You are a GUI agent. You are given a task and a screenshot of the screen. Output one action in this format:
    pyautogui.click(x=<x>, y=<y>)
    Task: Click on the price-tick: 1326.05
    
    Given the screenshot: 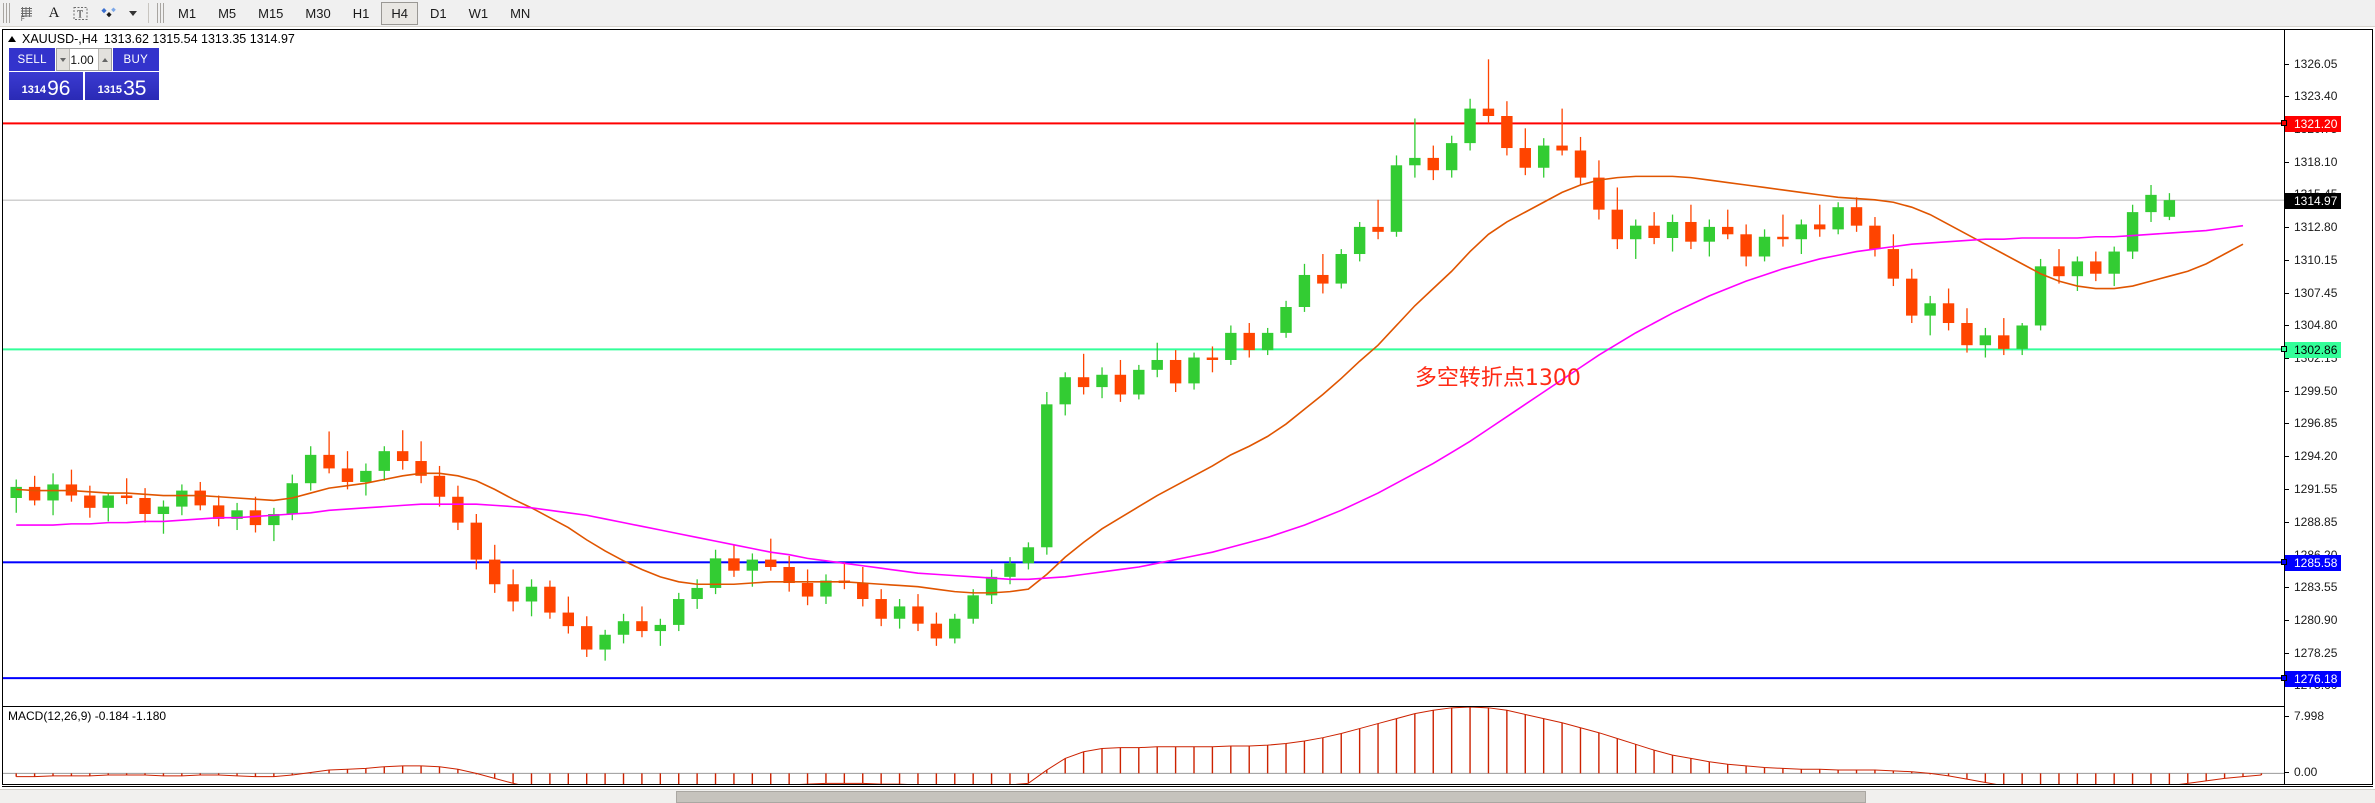 What is the action you would take?
    pyautogui.click(x=2311, y=64)
    